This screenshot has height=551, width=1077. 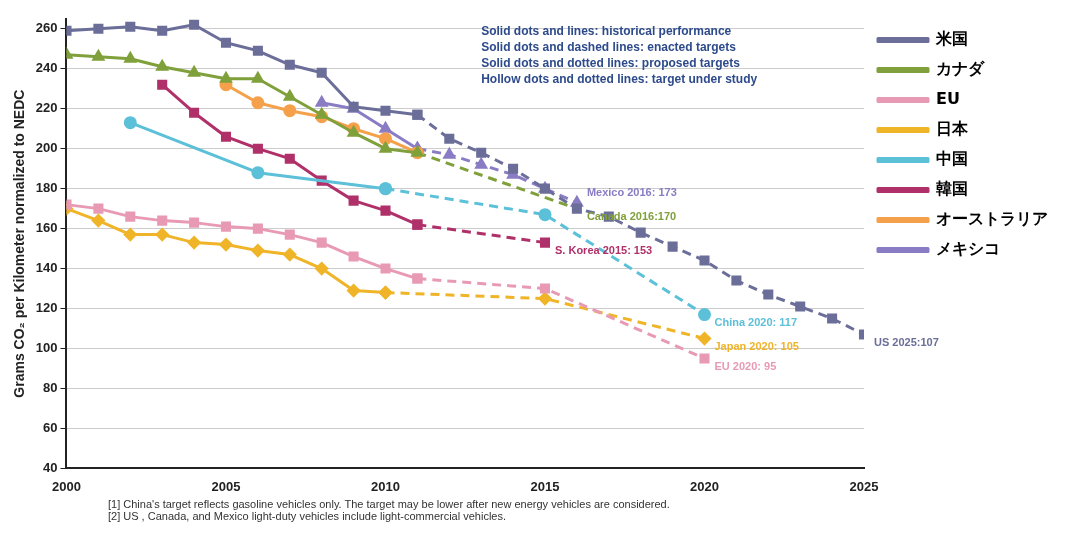 I want to click on legend-label: オーストラリア, so click(x=992, y=219).